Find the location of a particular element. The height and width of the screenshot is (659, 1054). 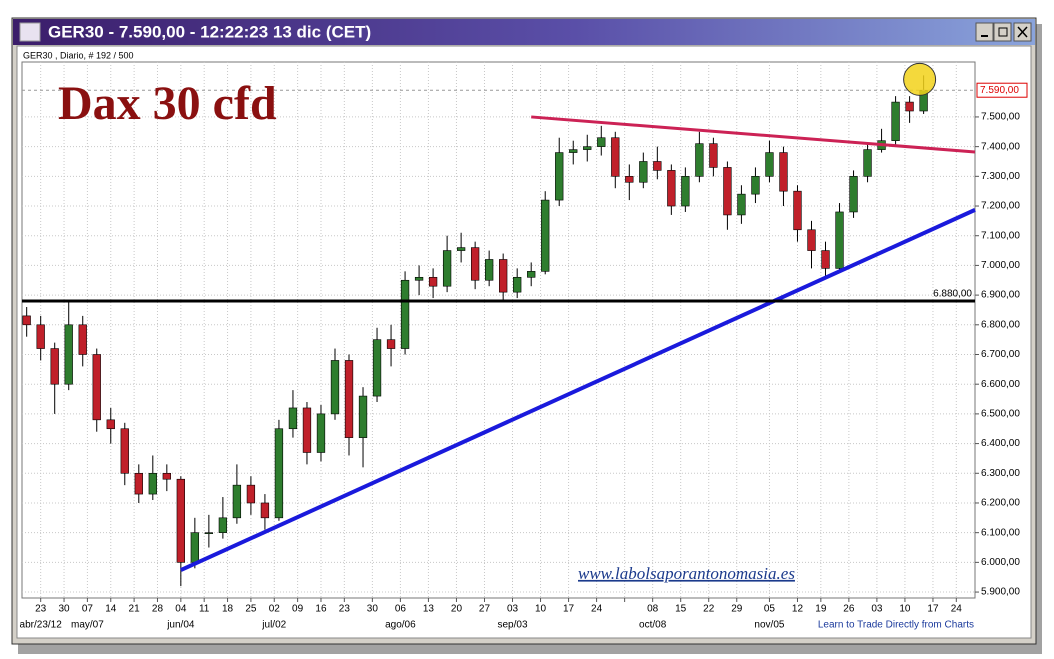

y-tick-label: 6.400,00 is located at coordinates (1000, 443).